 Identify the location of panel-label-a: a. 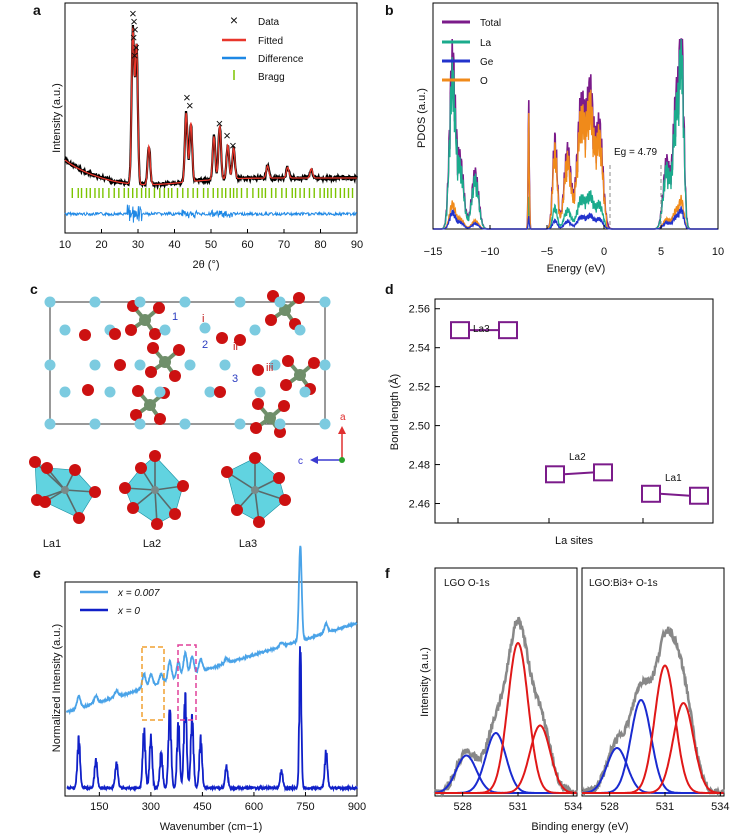
(37, 10).